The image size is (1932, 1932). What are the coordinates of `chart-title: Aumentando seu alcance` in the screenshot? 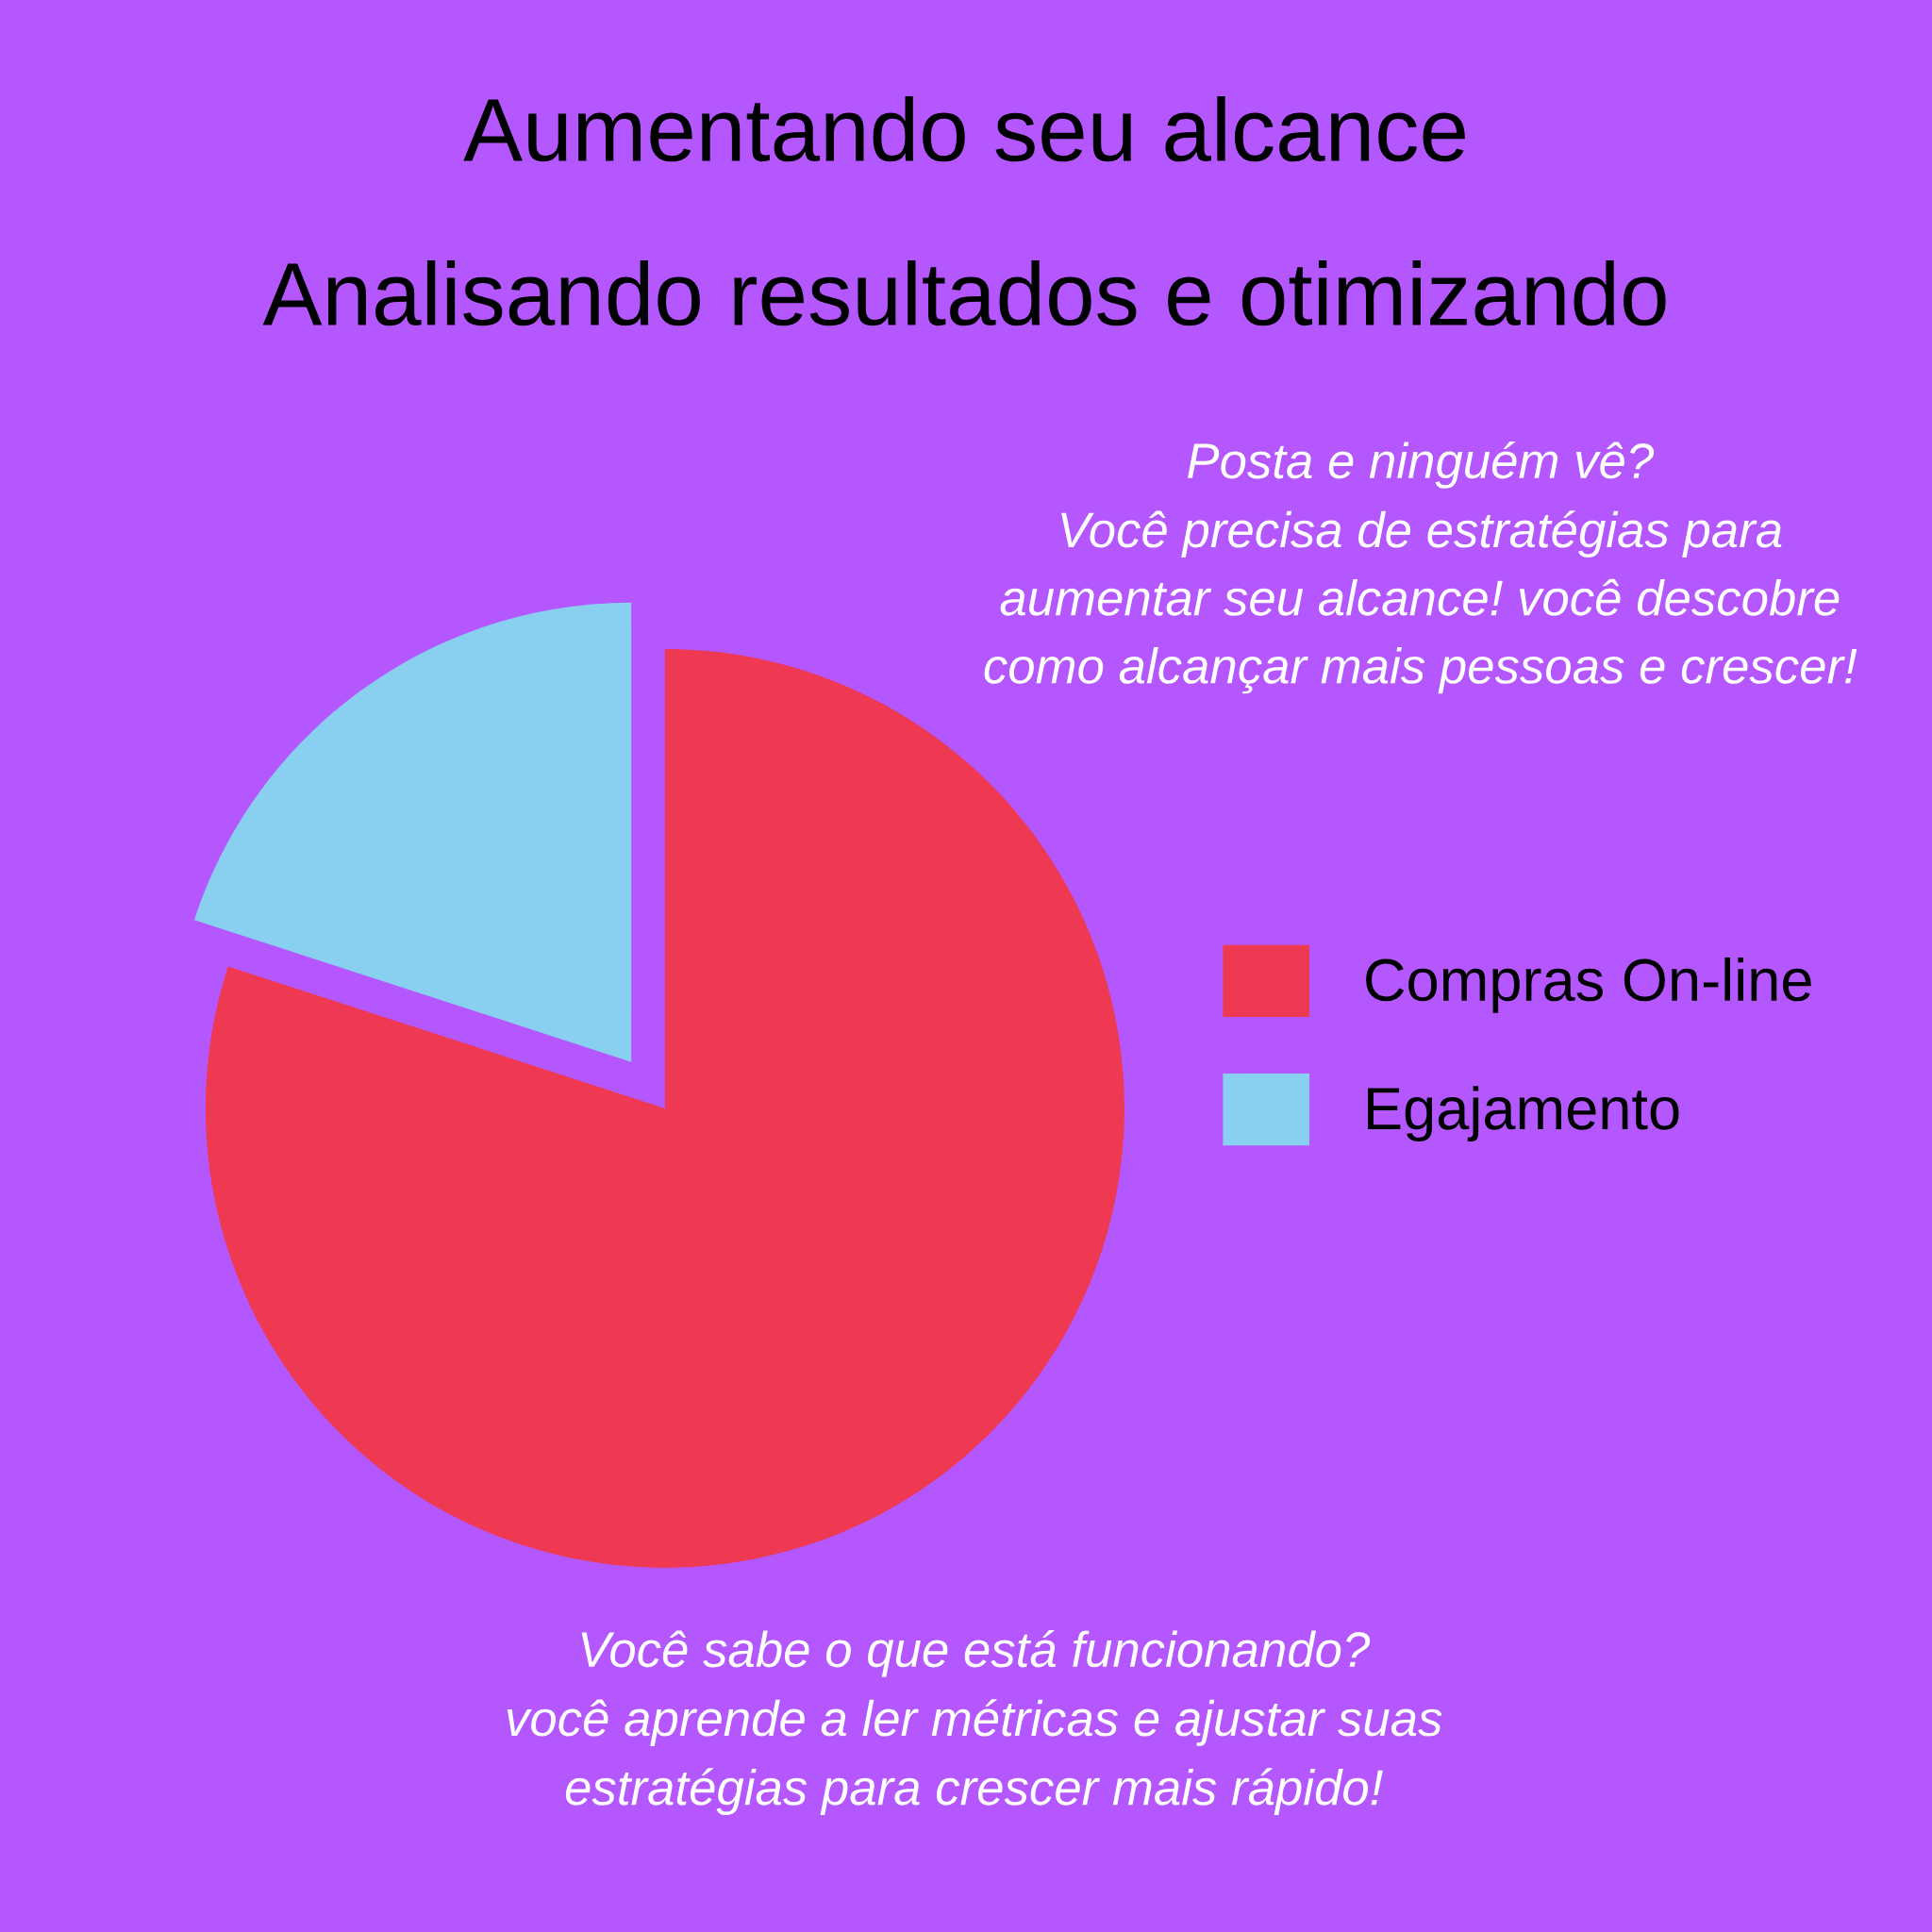 It's located at (964, 129).